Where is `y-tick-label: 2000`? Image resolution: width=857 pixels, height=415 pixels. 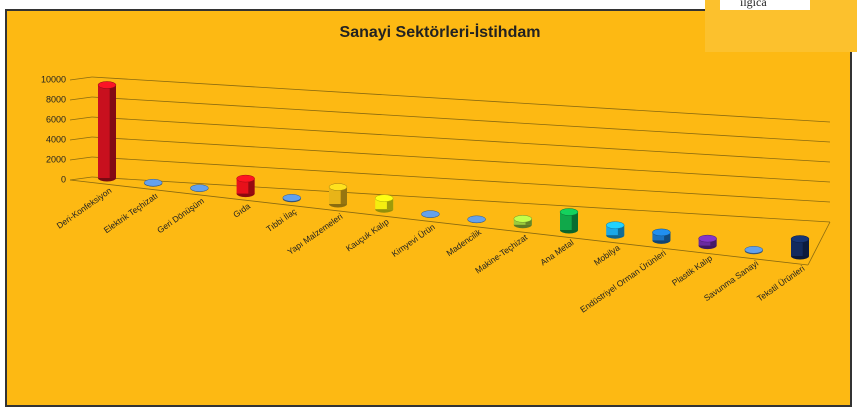
y-tick-label: 2000 is located at coordinates (56, 159).